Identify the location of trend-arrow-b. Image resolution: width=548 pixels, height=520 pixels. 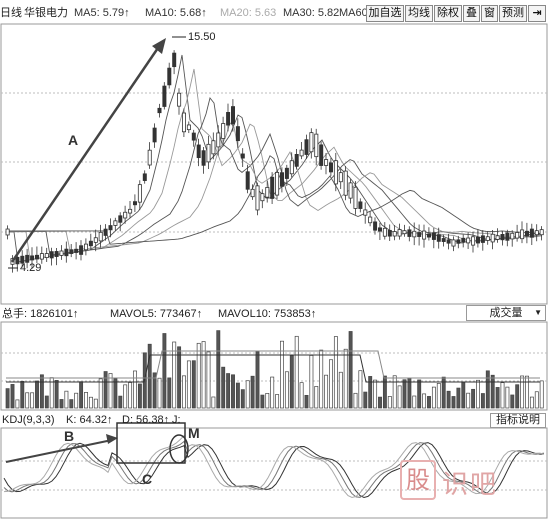
(59, 451).